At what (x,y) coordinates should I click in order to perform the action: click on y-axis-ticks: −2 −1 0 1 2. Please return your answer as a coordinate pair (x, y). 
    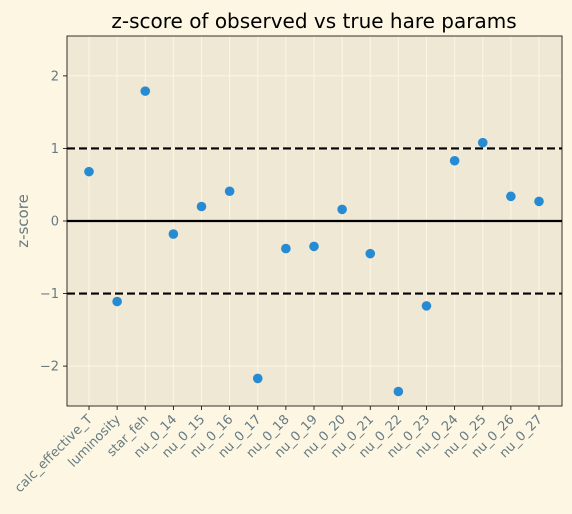
    Looking at the image, I should click on (53, 222).